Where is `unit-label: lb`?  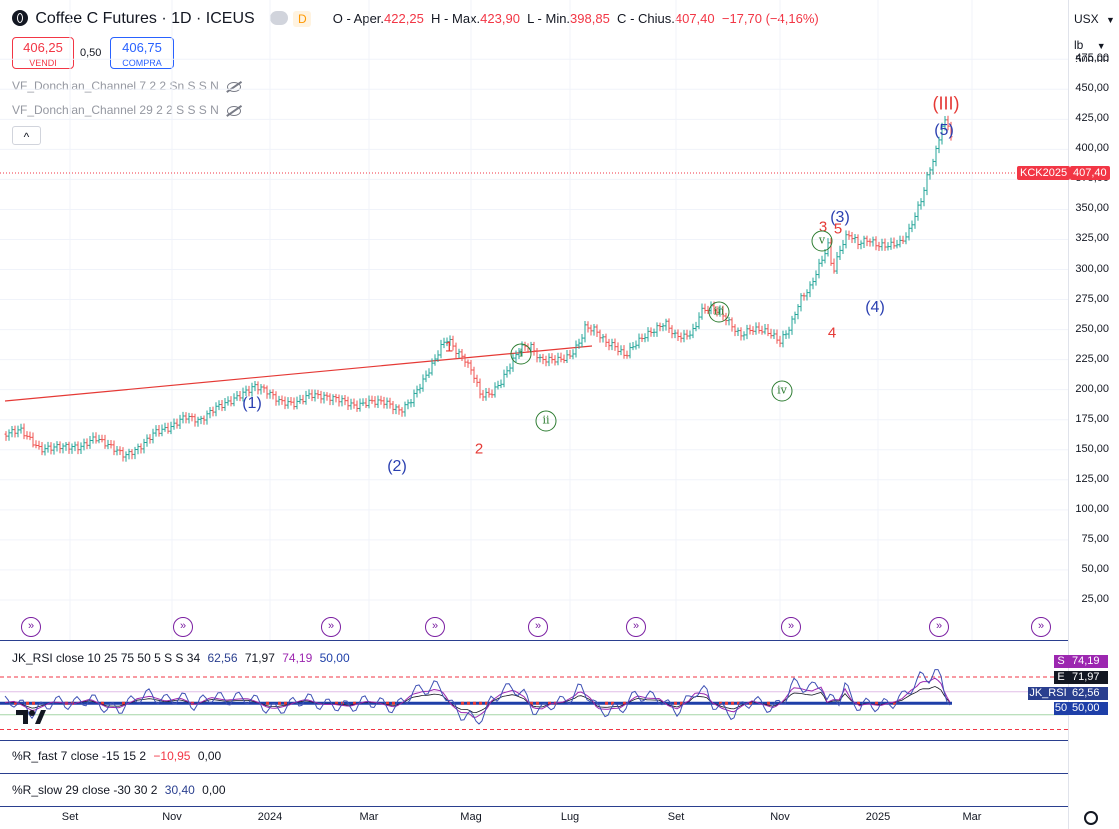
unit-label: lb is located at coordinates (1079, 45).